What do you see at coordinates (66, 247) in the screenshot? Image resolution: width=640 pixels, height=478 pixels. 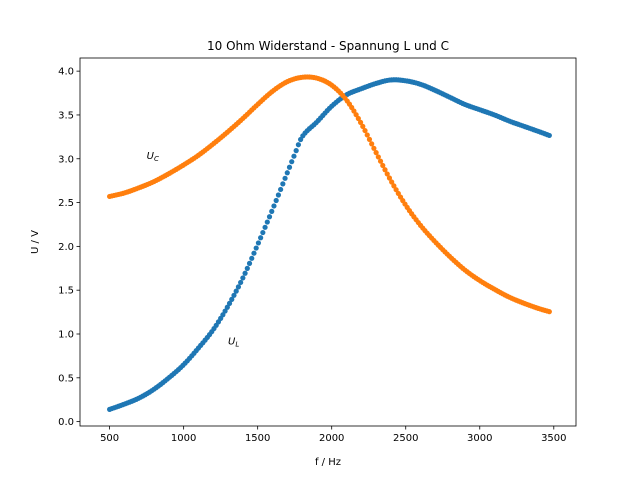 I see `y-tick-label: 2.0` at bounding box center [66, 247].